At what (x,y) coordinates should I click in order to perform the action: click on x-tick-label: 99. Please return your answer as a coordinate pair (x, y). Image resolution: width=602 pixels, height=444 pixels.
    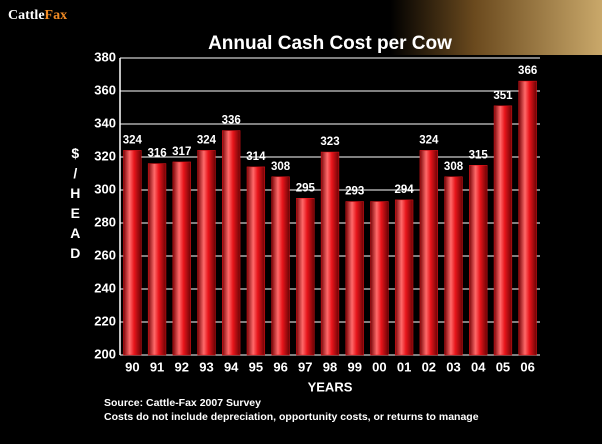
    Looking at the image, I should click on (354, 366).